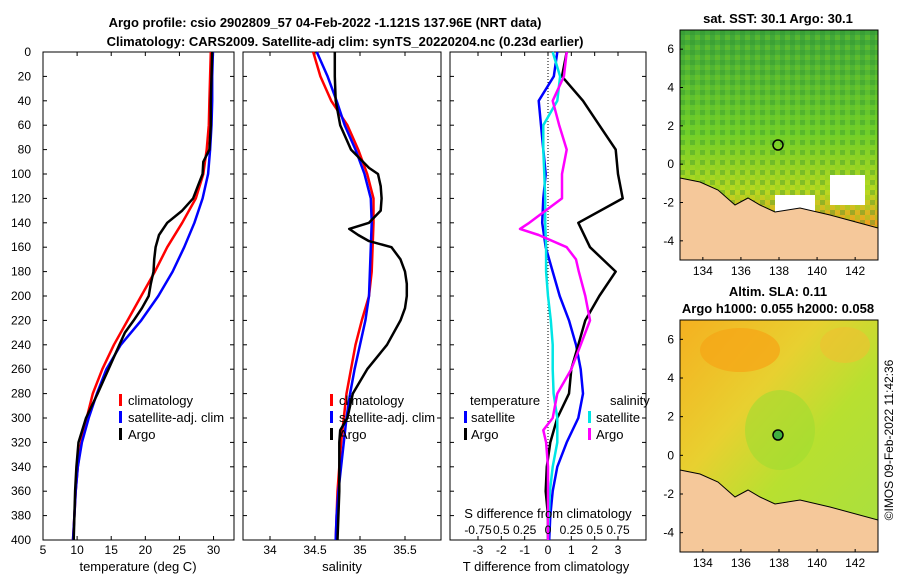  I want to click on depth-tick-label: 260, so click(21, 369).